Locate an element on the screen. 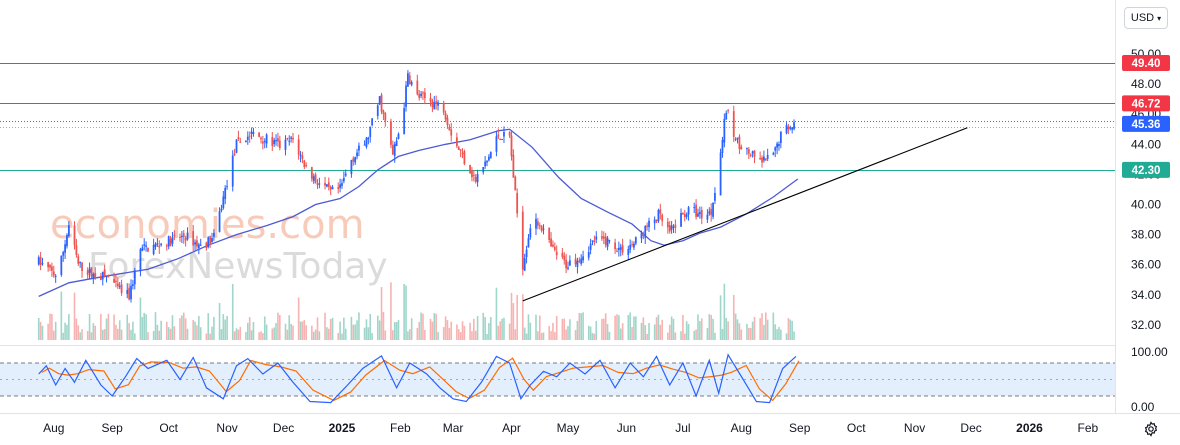 Image resolution: width=1180 pixels, height=445 pixels. price-tick-label: 32.00 is located at coordinates (1146, 325).